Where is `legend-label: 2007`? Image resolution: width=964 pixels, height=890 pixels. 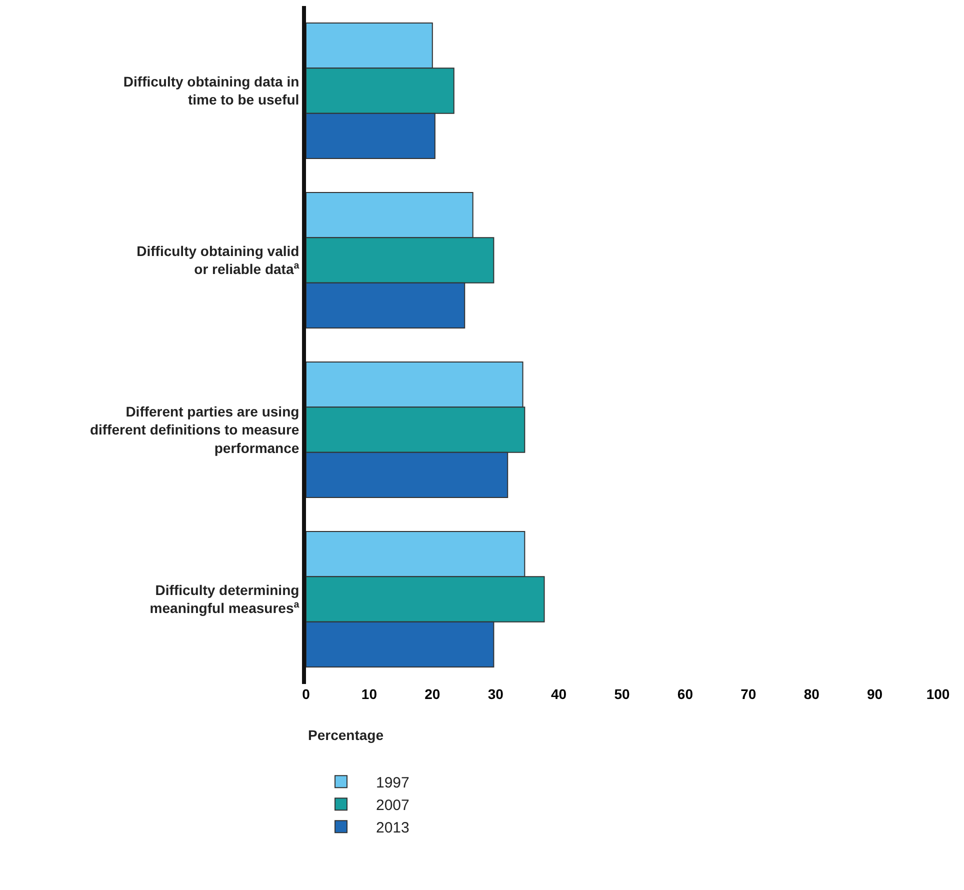
legend-label: 2007 is located at coordinates (393, 805).